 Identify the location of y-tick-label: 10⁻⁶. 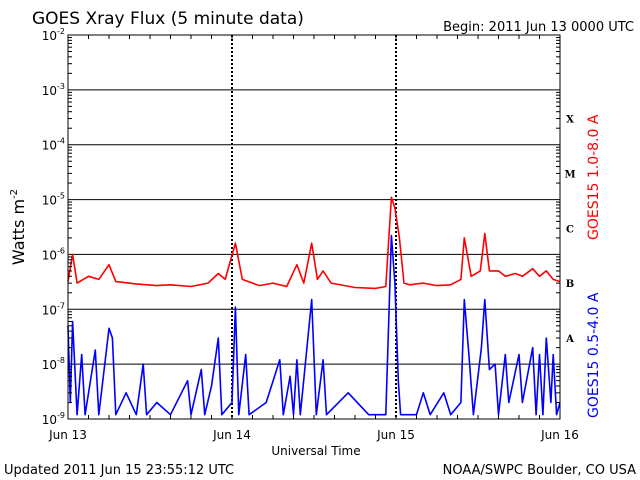
(53, 254).